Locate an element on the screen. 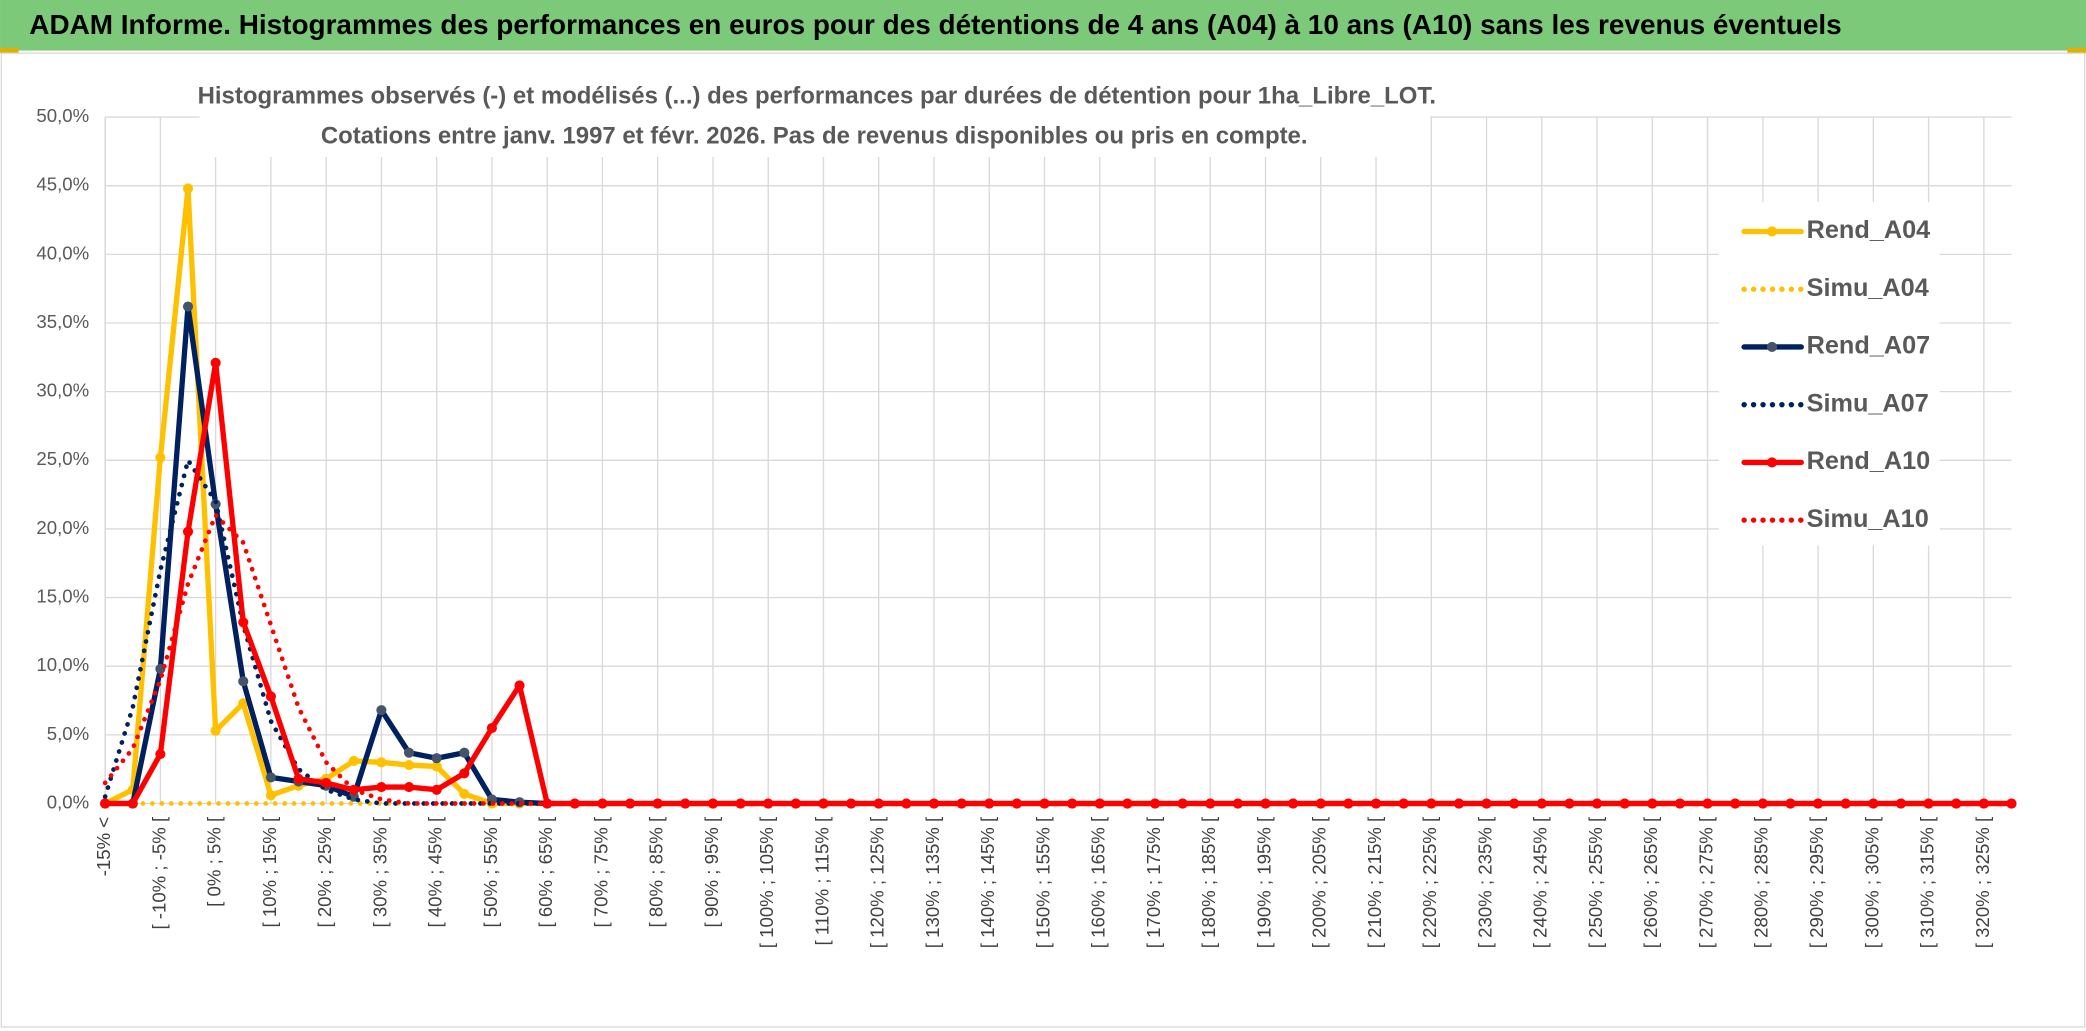 Image resolution: width=2086 pixels, height=1031 pixels. x-tick-label: [ 80% ; 85% [ is located at coordinates (656, 872).